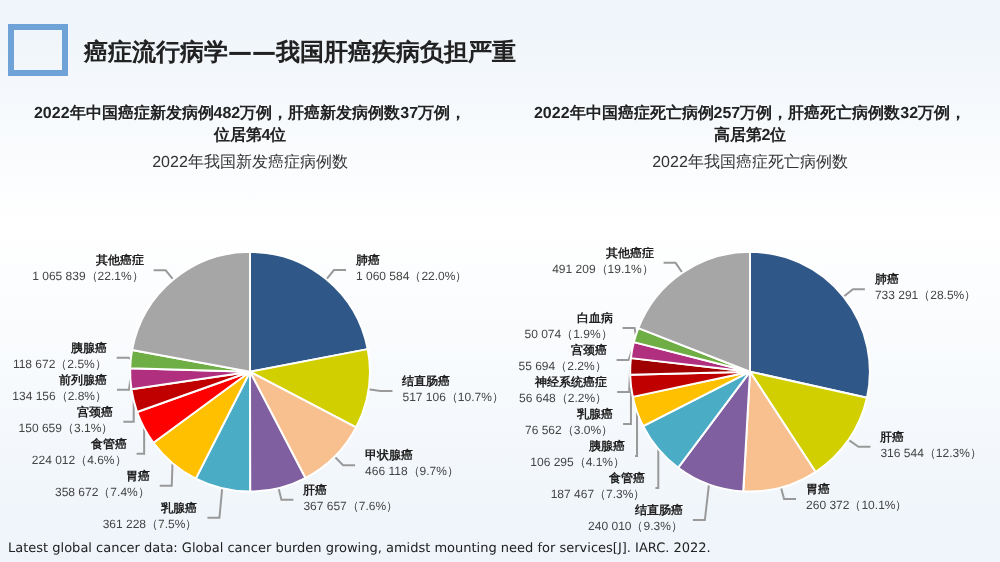  I want to click on text: 癌症流行病学——我国肝癌疾病负担严重, so click(300, 53).